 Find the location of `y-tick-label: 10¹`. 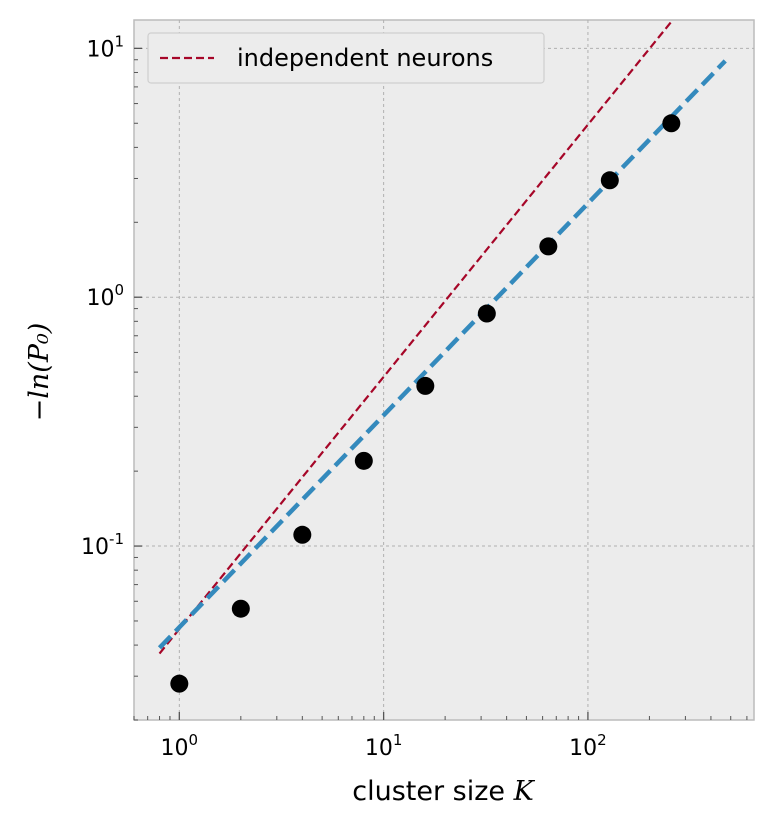

y-tick-label: 10¹ is located at coordinates (105, 47).